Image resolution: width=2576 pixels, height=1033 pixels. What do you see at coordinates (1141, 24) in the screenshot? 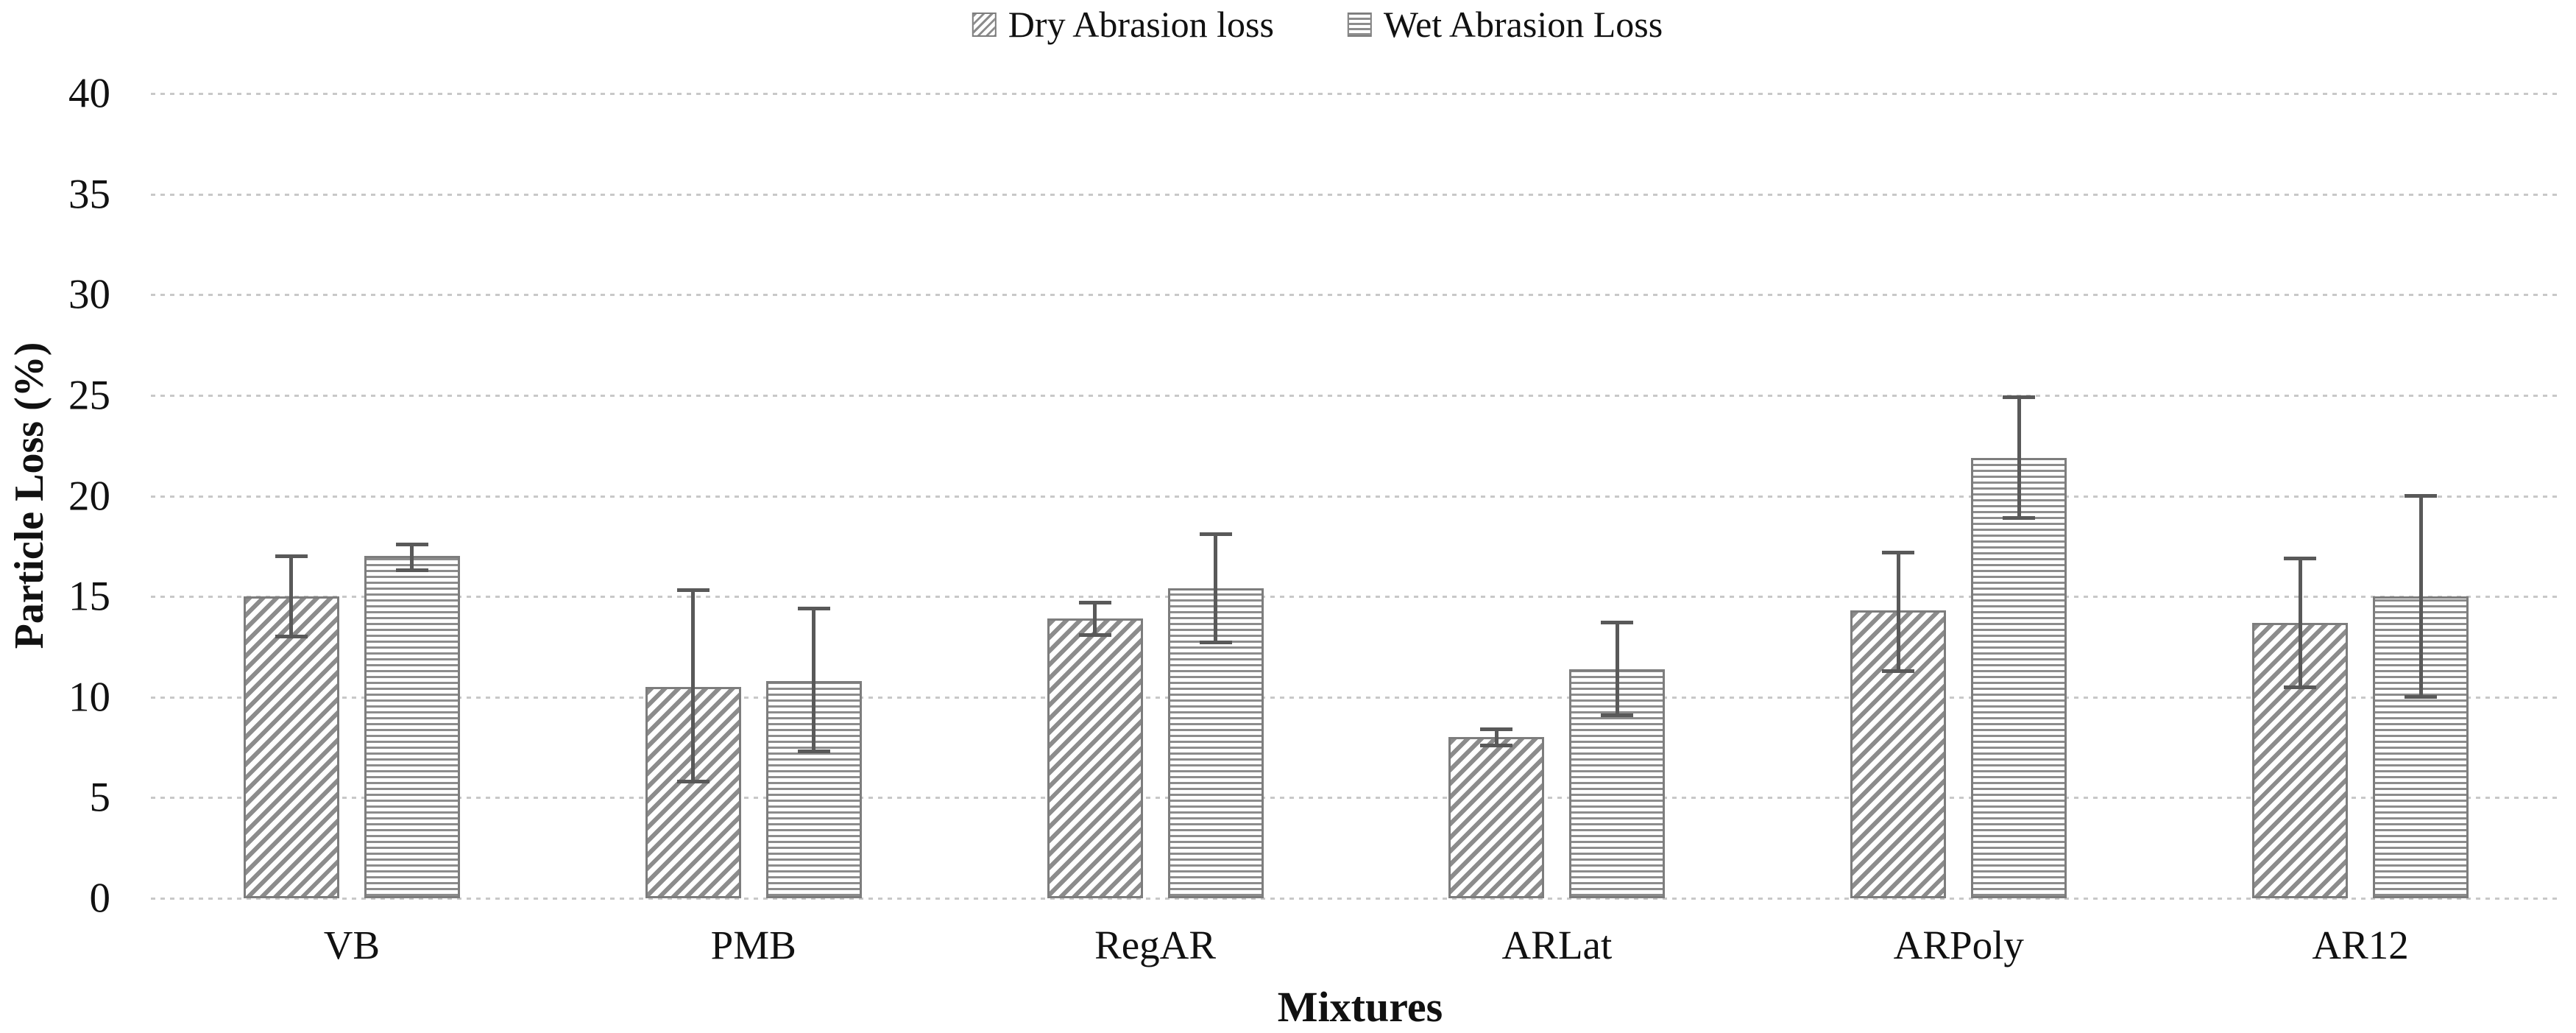
I see `legend-label-dry: Dry Abrasion loss` at bounding box center [1141, 24].